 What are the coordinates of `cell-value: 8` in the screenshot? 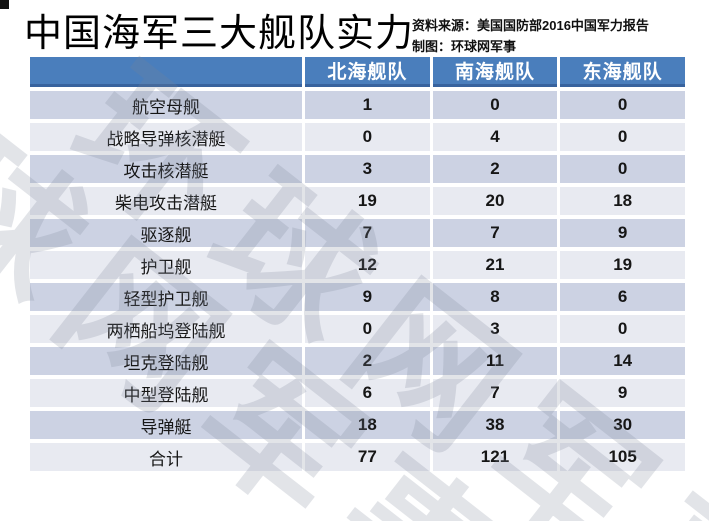 It's located at (495, 297).